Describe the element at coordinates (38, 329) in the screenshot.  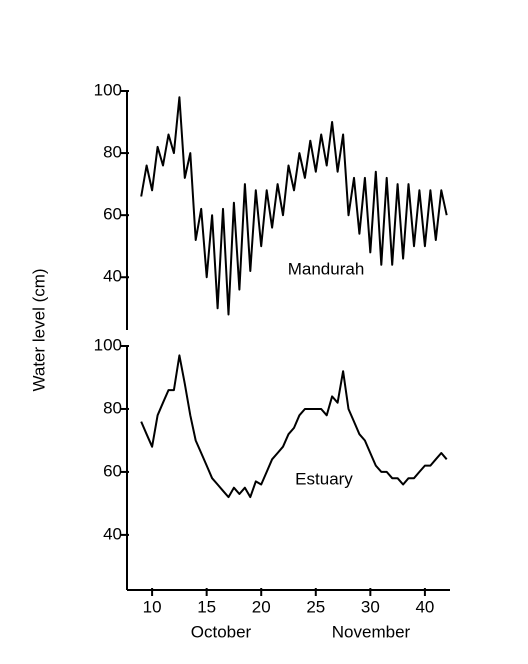
I see `y-axis-label: Water level (cm)` at that location.